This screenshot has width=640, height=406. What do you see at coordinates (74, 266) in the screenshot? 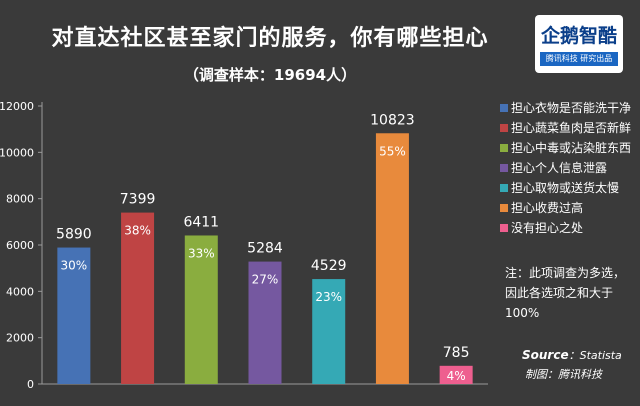
I see `bar-percent-label: 30%` at bounding box center [74, 266].